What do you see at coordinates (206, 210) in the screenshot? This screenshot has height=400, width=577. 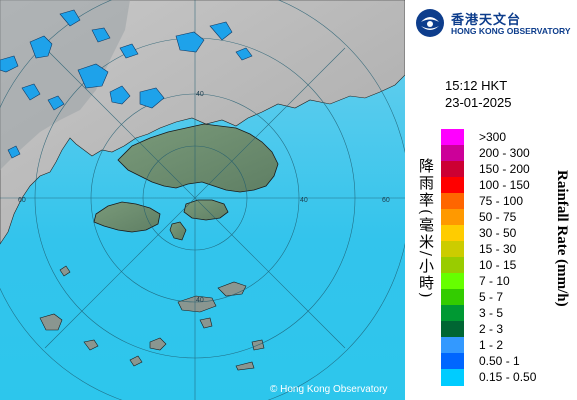 I see `hk-island` at bounding box center [206, 210].